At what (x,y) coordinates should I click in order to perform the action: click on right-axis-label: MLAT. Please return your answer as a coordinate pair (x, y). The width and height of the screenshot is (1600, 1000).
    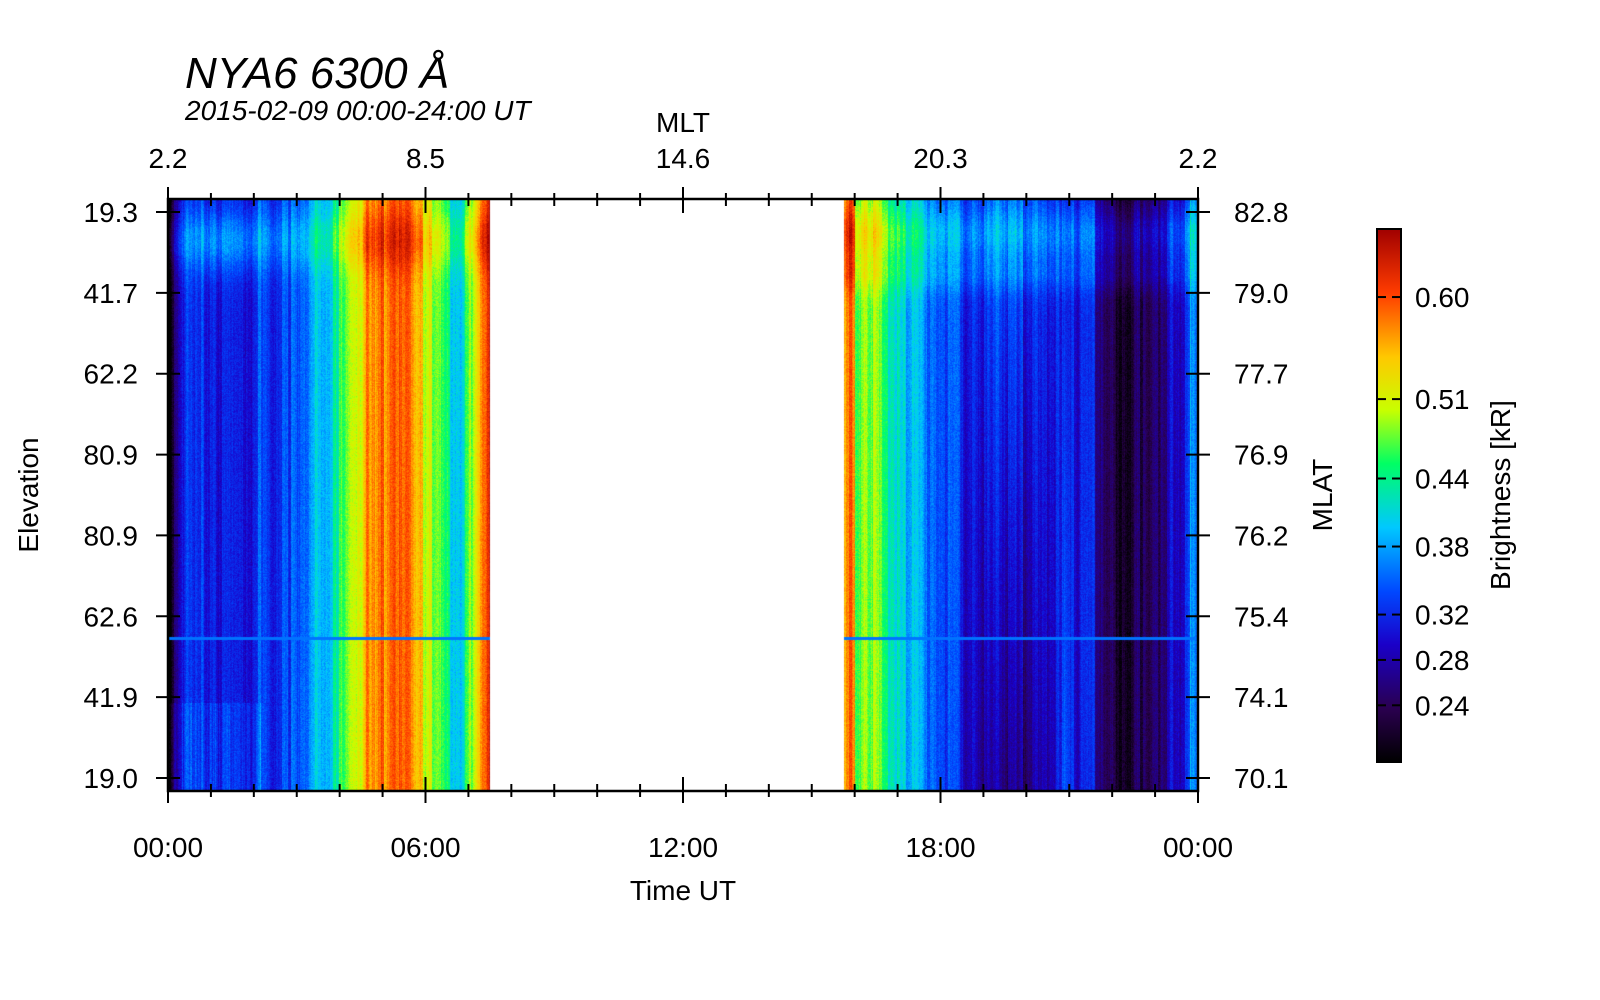
    Looking at the image, I should click on (1322, 495).